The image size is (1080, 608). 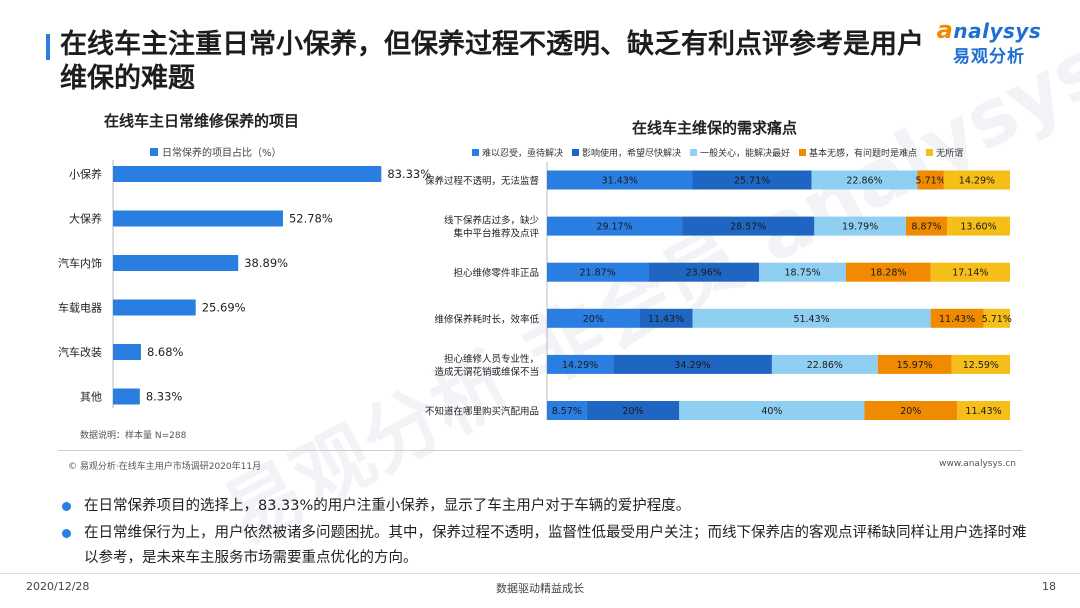 I want to click on divider, so click(x=540, y=450).